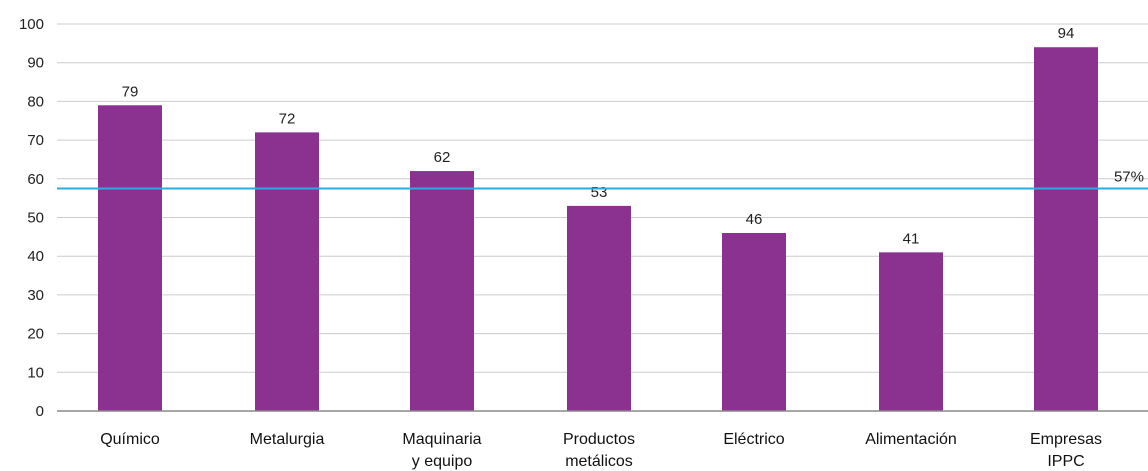  What do you see at coordinates (1065, 461) in the screenshot?
I see `category-label: IPPC` at bounding box center [1065, 461].